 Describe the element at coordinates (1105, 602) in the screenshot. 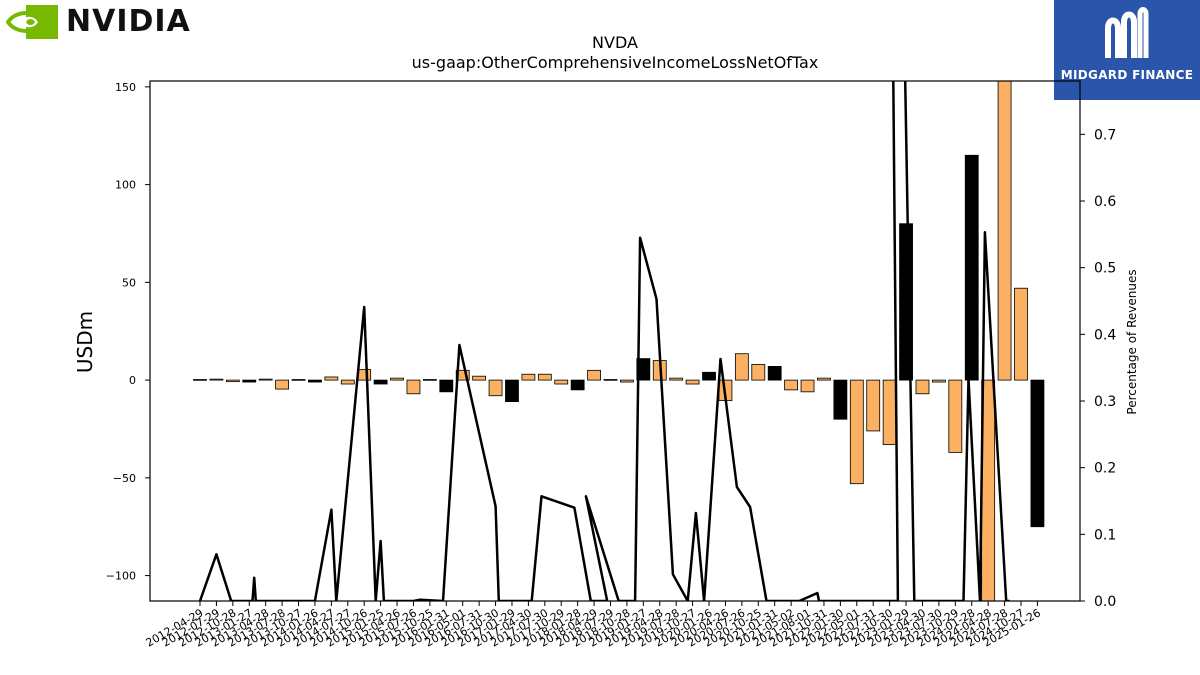

I see `y2-tick-label: 0.0` at that location.